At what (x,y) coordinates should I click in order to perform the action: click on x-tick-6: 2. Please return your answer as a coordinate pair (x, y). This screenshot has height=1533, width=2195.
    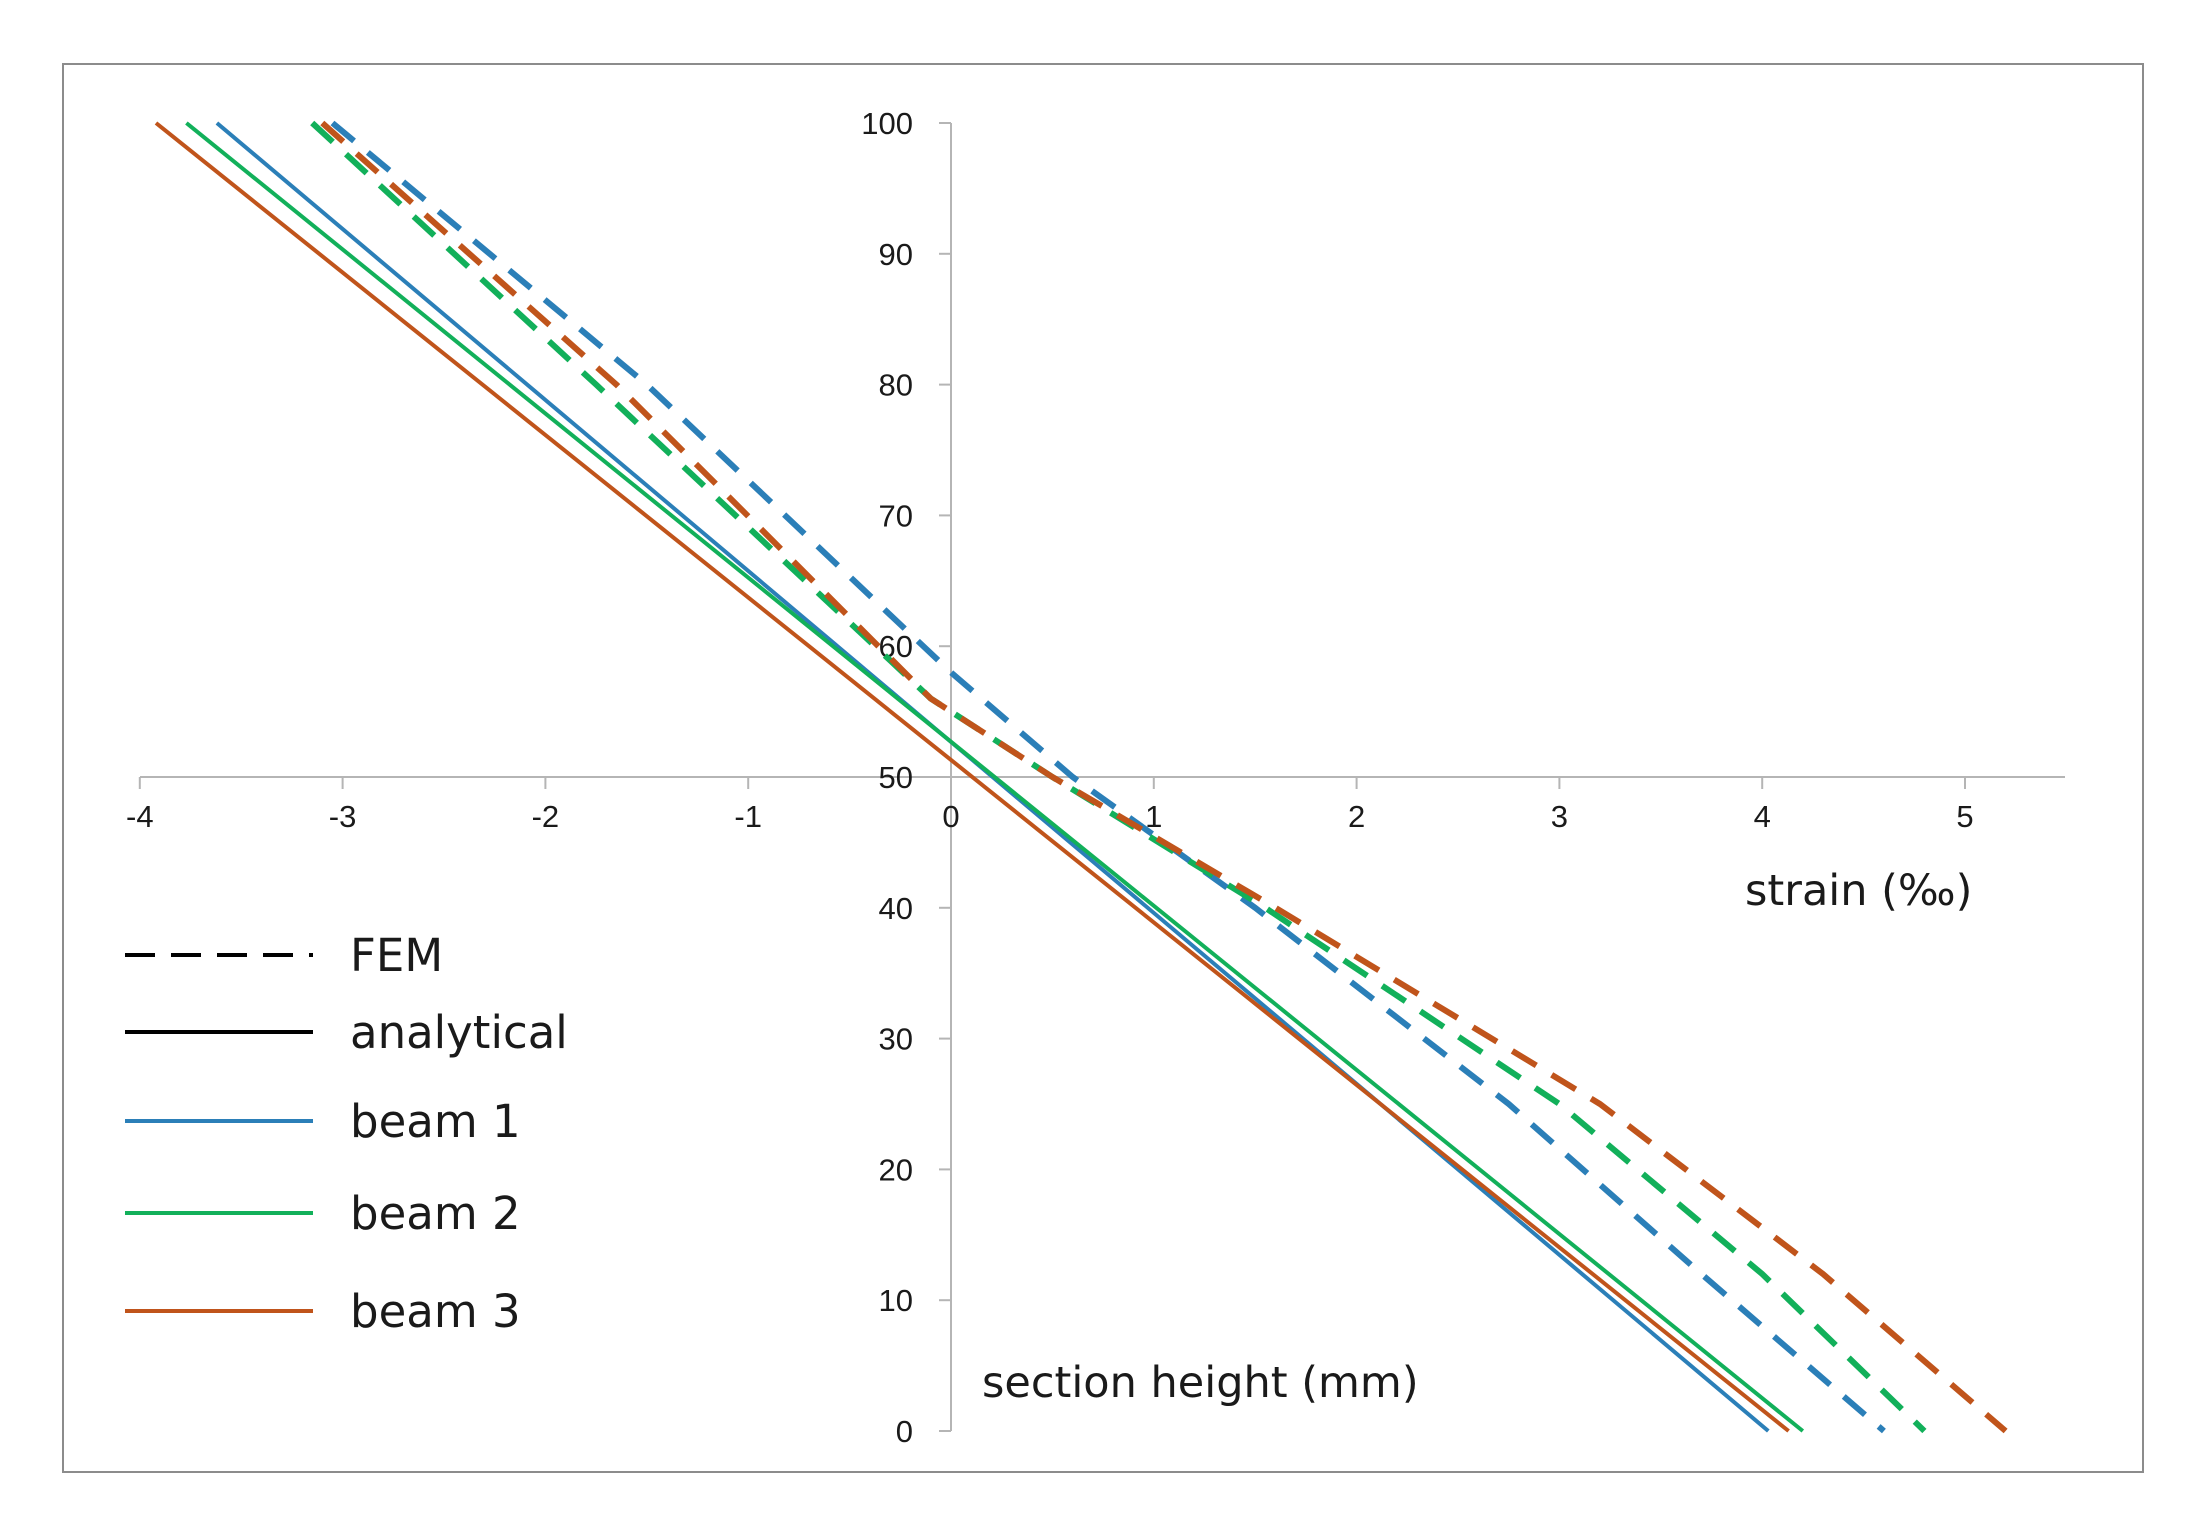
    Looking at the image, I should click on (1356, 805).